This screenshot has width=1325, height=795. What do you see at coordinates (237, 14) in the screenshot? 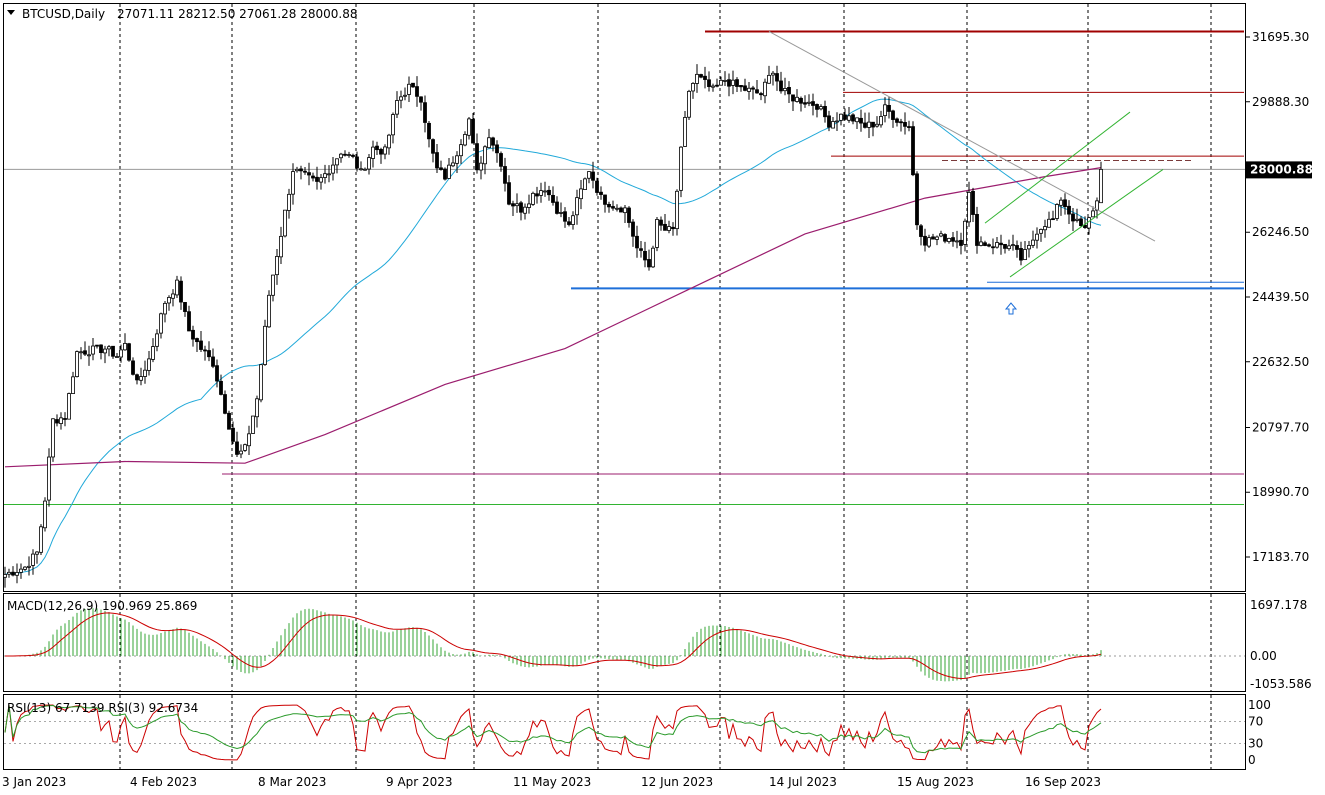
I see `ohlc-readout: 27071.11 28212.50 27061.28 28000.88` at bounding box center [237, 14].